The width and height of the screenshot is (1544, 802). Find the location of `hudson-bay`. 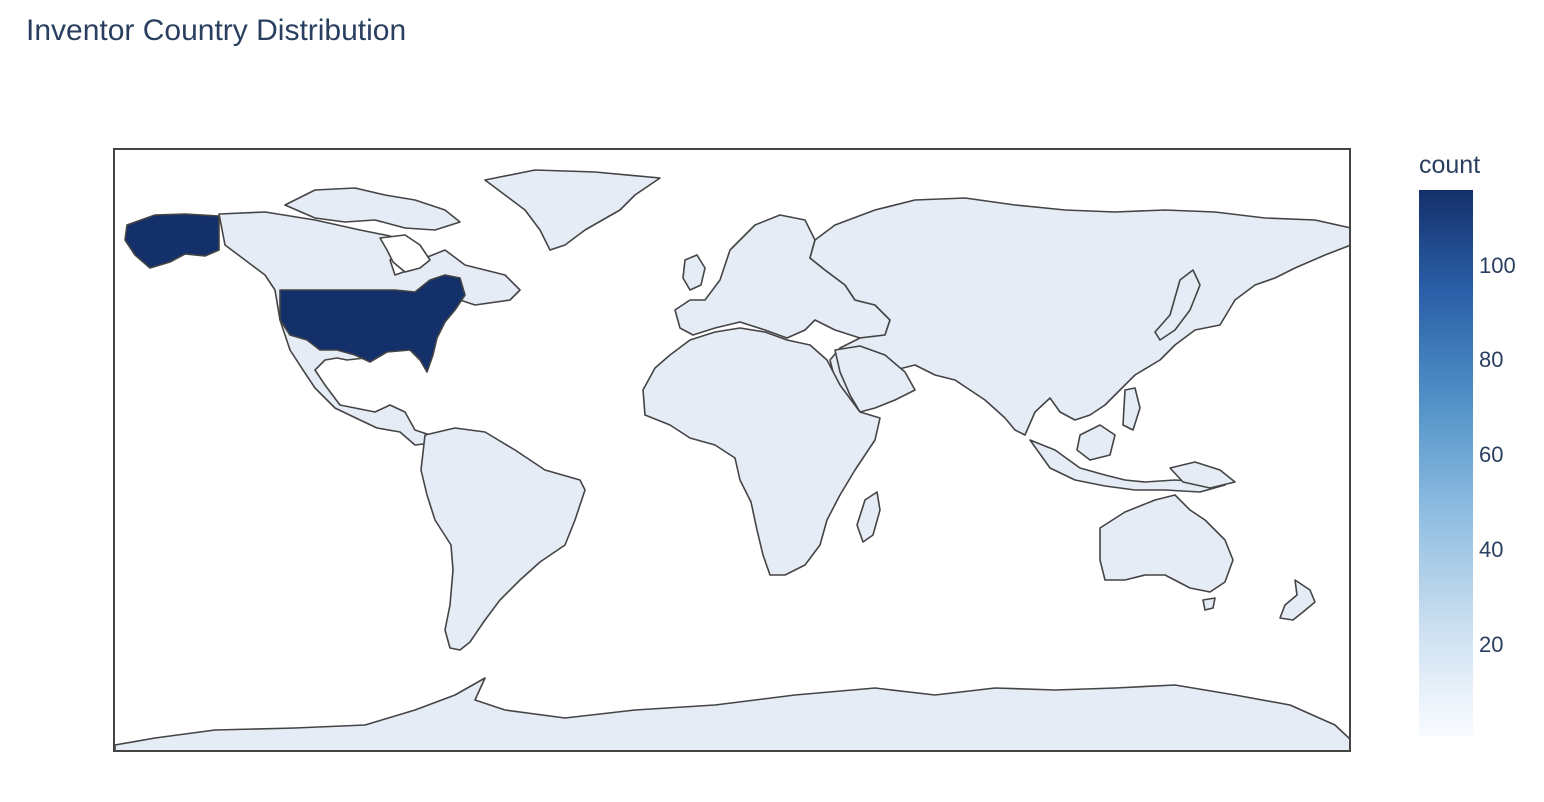

hudson-bay is located at coordinates (405, 253).